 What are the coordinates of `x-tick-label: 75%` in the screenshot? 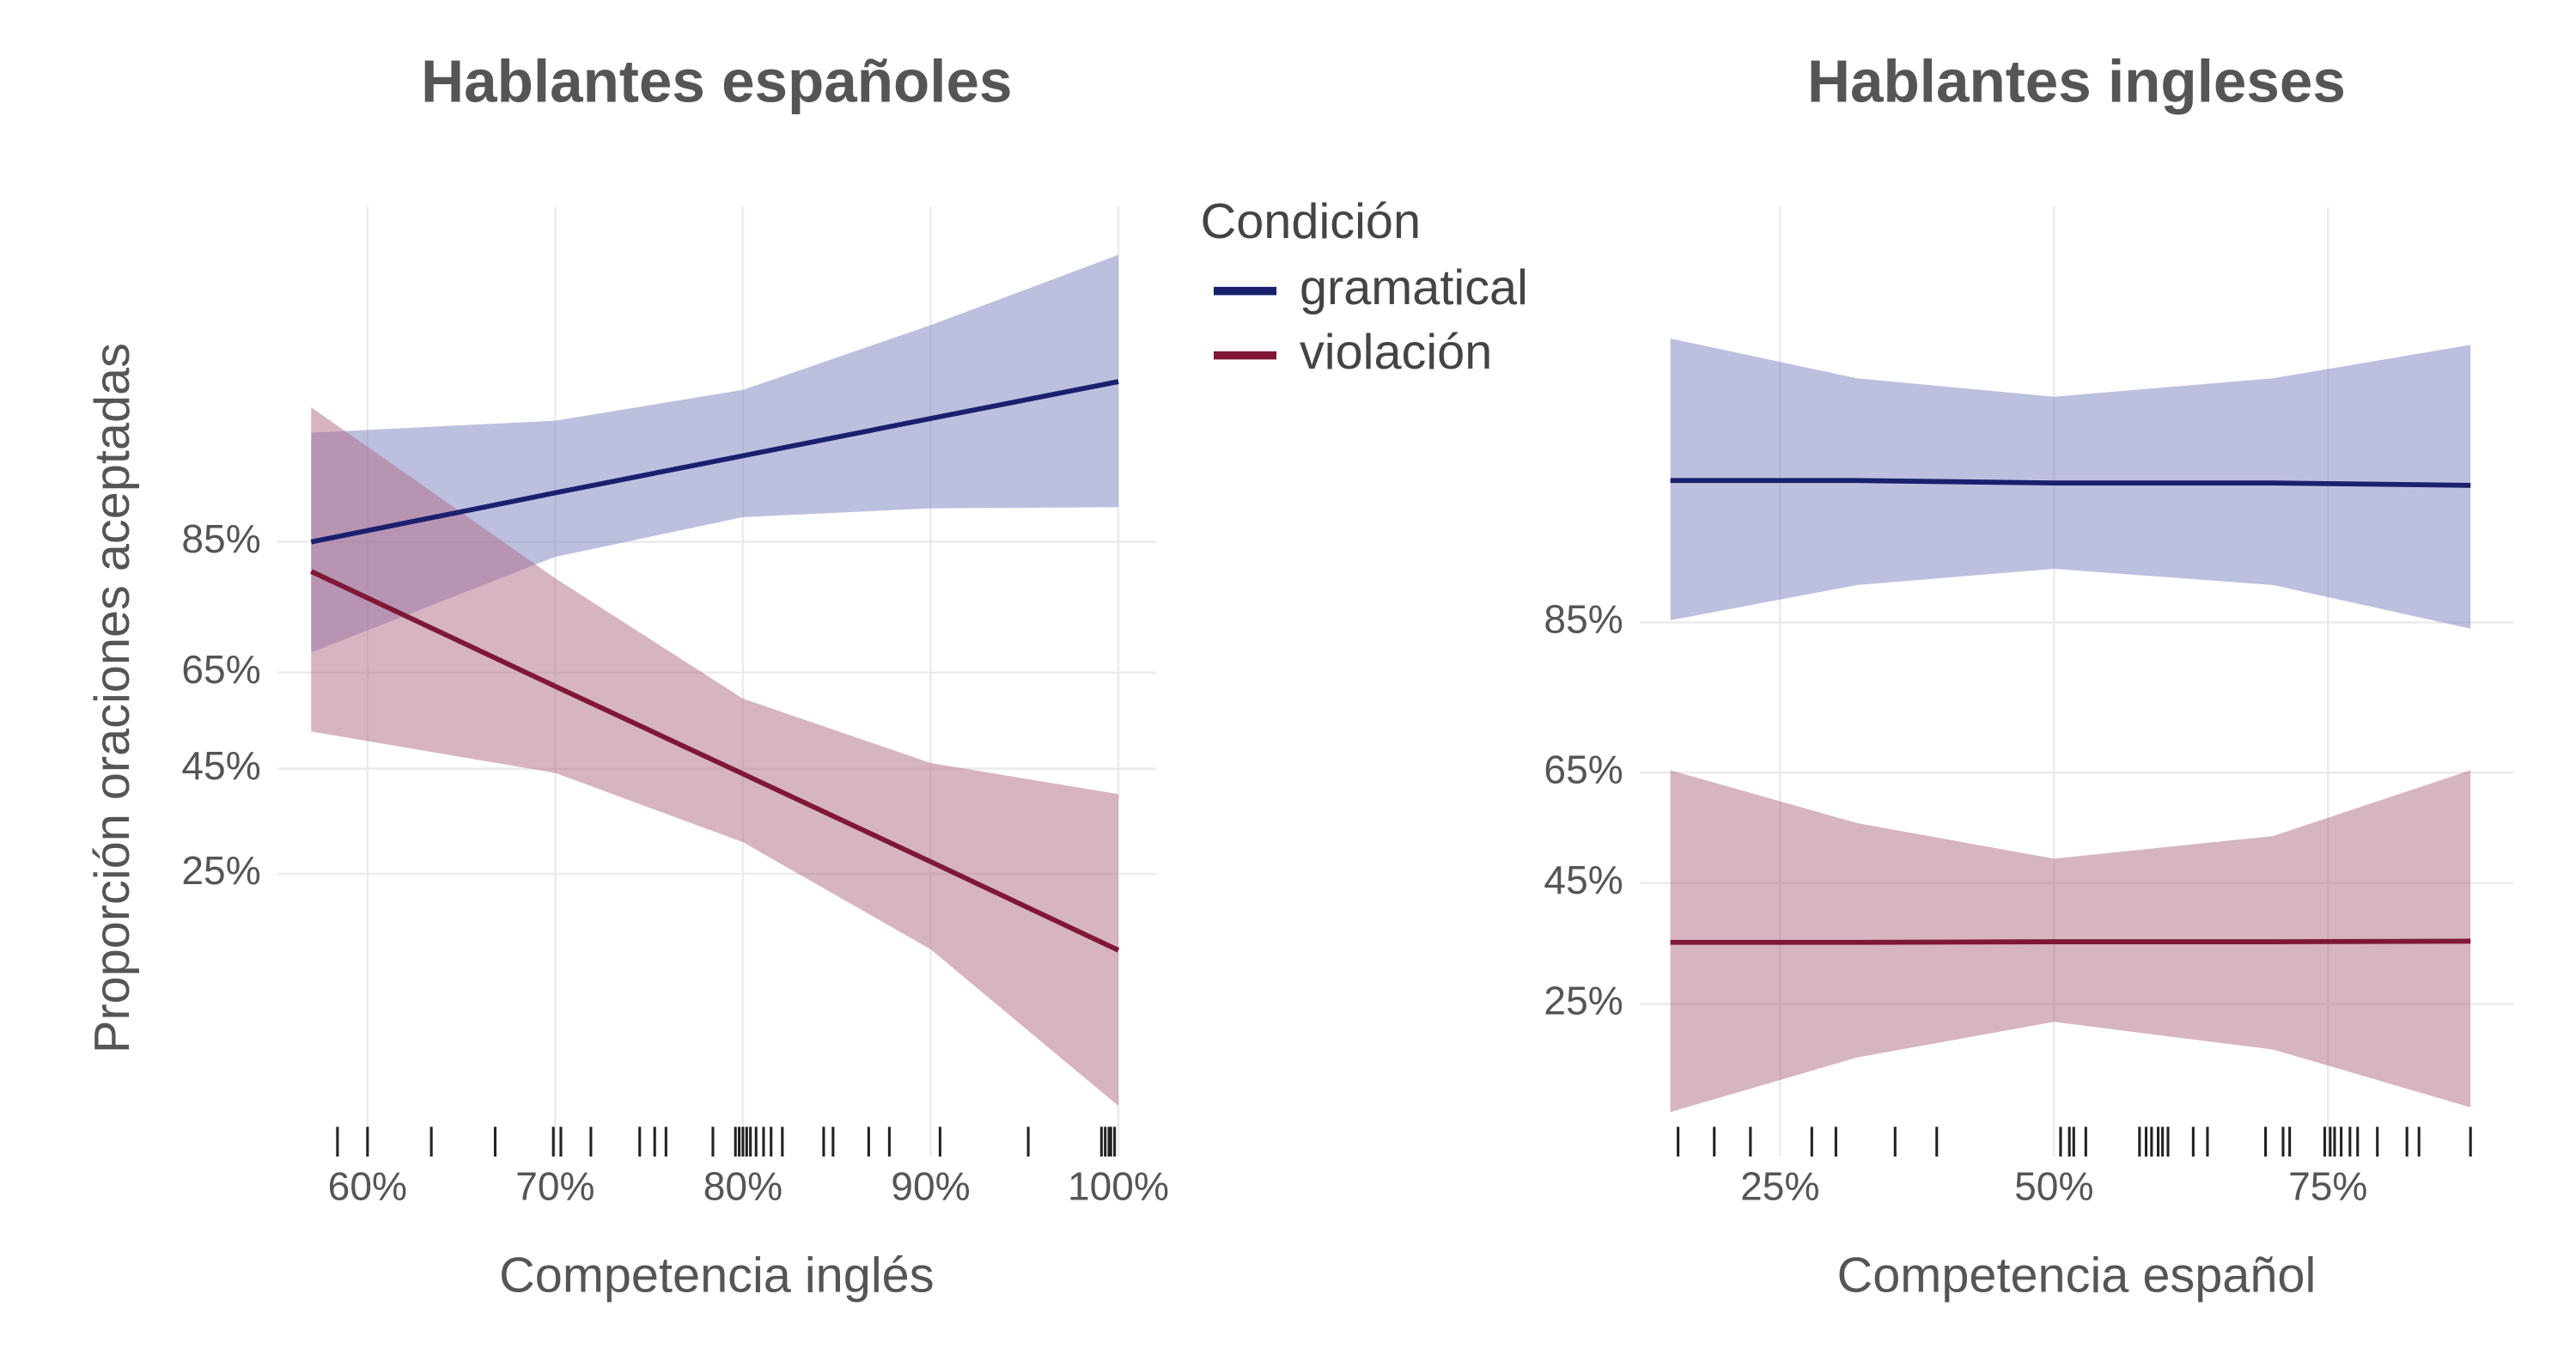 It's located at (2327, 1187).